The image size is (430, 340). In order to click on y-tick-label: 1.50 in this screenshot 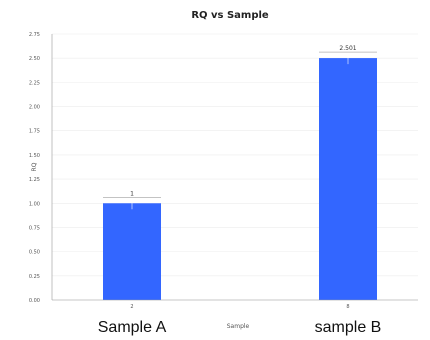, I will do `click(34, 156)`.